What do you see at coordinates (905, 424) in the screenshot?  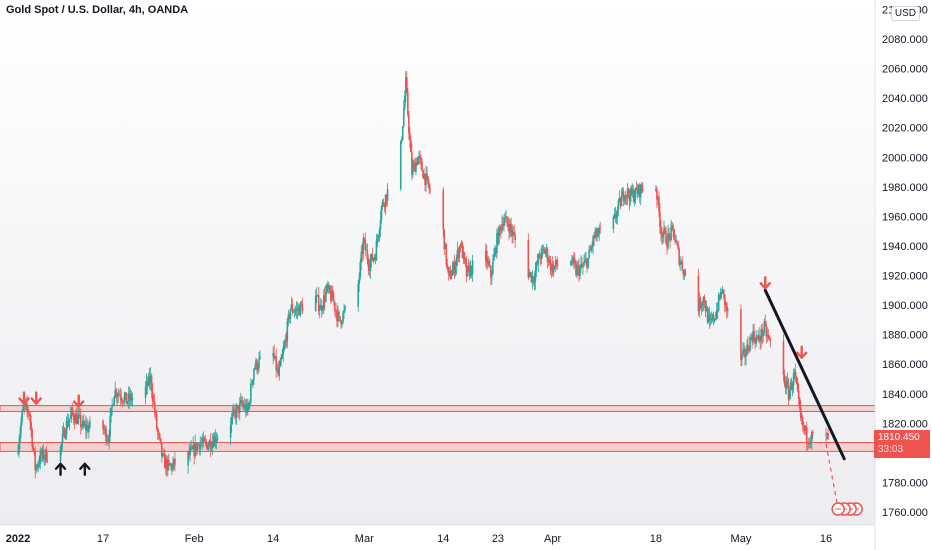 I see `price-tick-label: 1820.000` at bounding box center [905, 424].